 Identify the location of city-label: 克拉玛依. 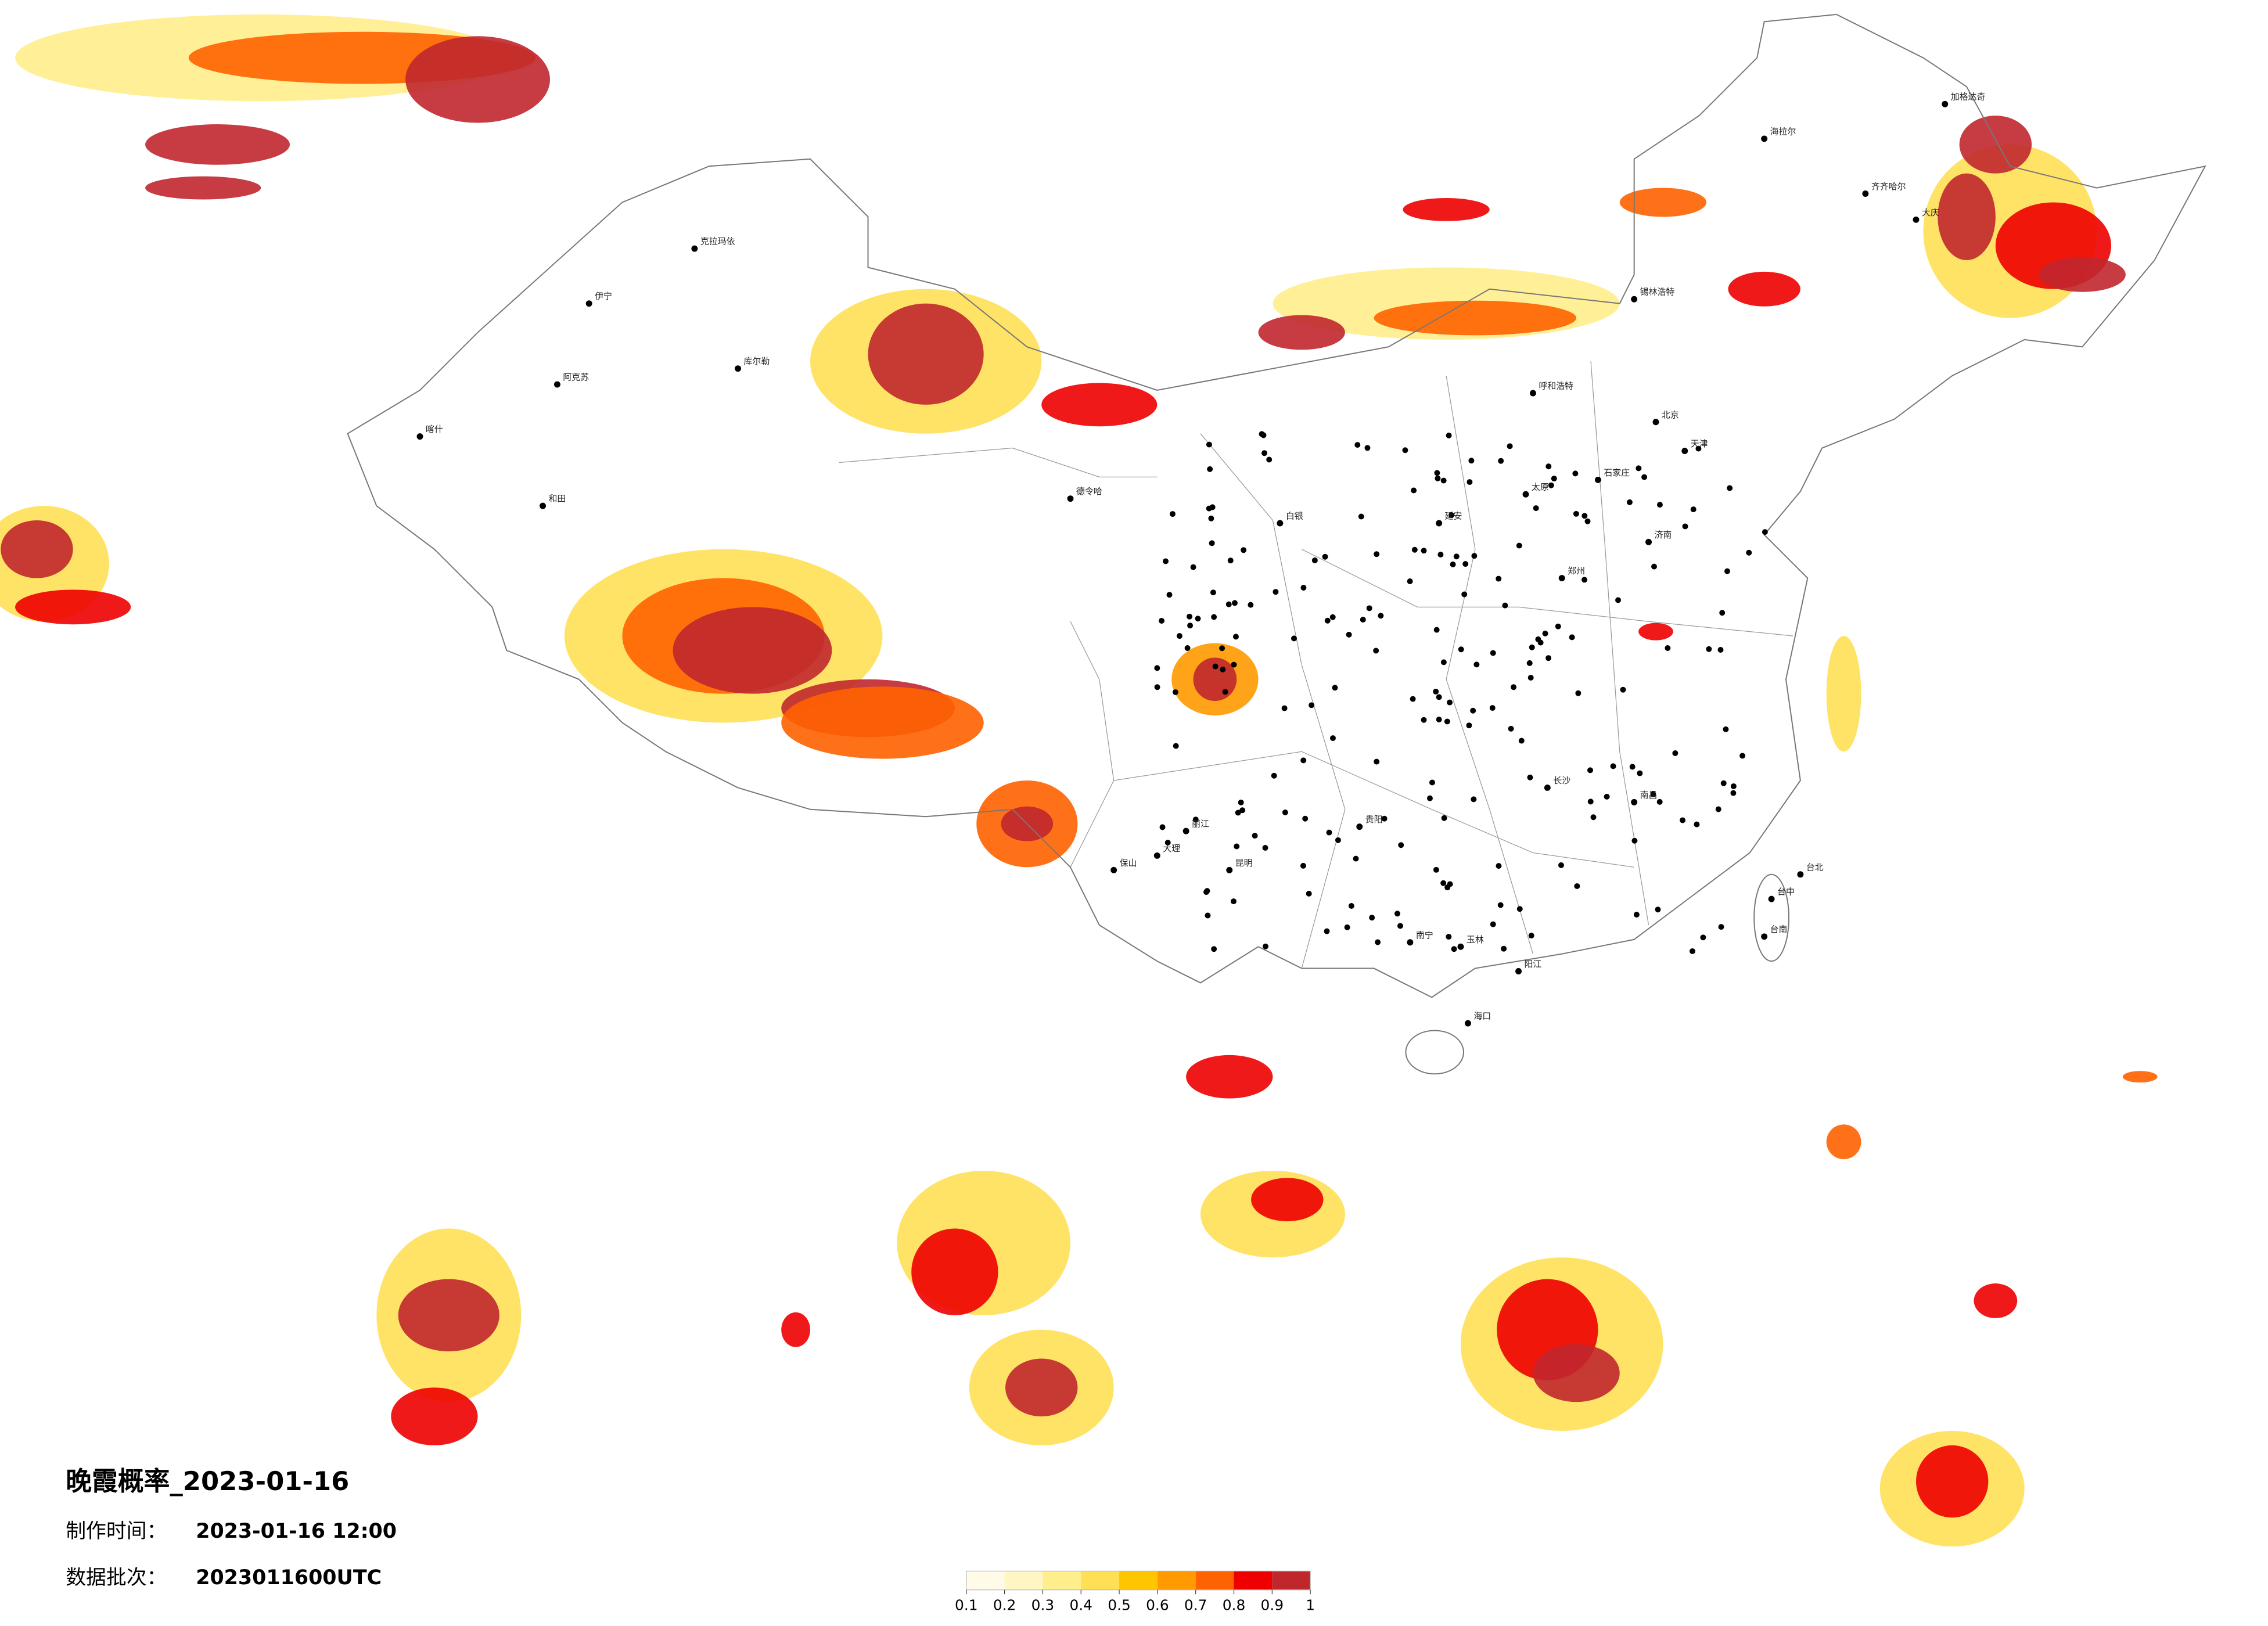
(717, 241).